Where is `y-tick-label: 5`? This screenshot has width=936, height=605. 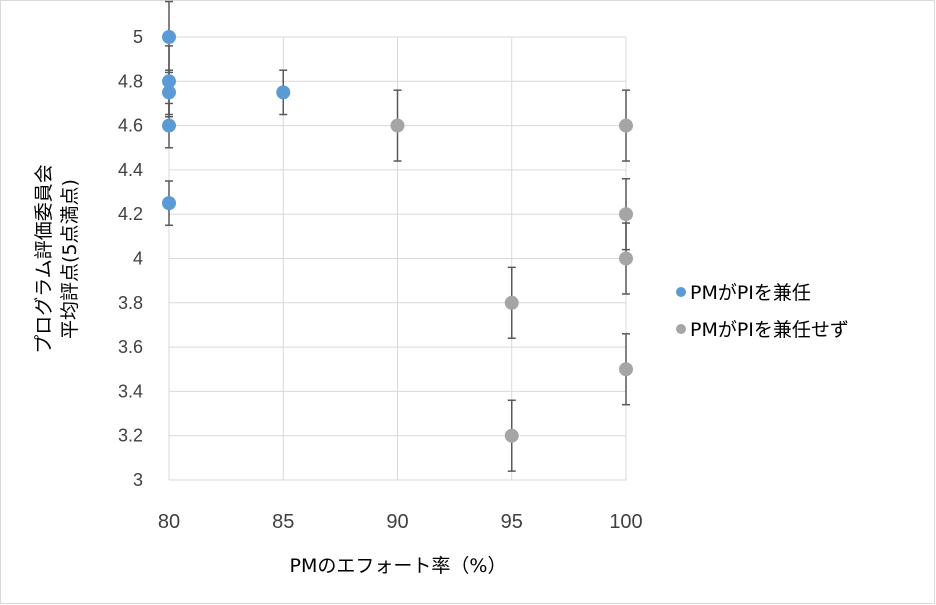 y-tick-label: 5 is located at coordinates (138, 37).